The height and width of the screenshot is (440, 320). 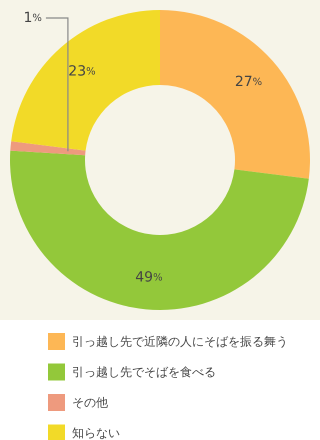 What do you see at coordinates (32, 18) in the screenshot?
I see `data-label: 1%` at bounding box center [32, 18].